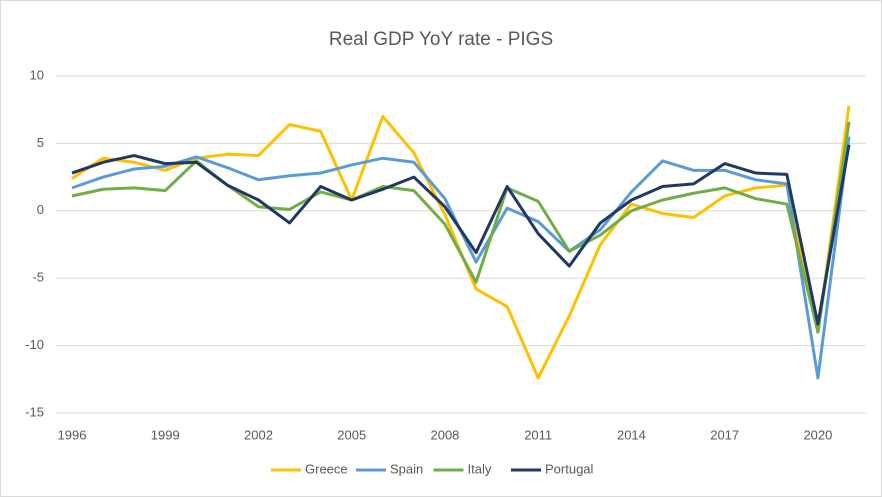  What do you see at coordinates (38, 277) in the screenshot?
I see `y-tick-label: -5` at bounding box center [38, 277].